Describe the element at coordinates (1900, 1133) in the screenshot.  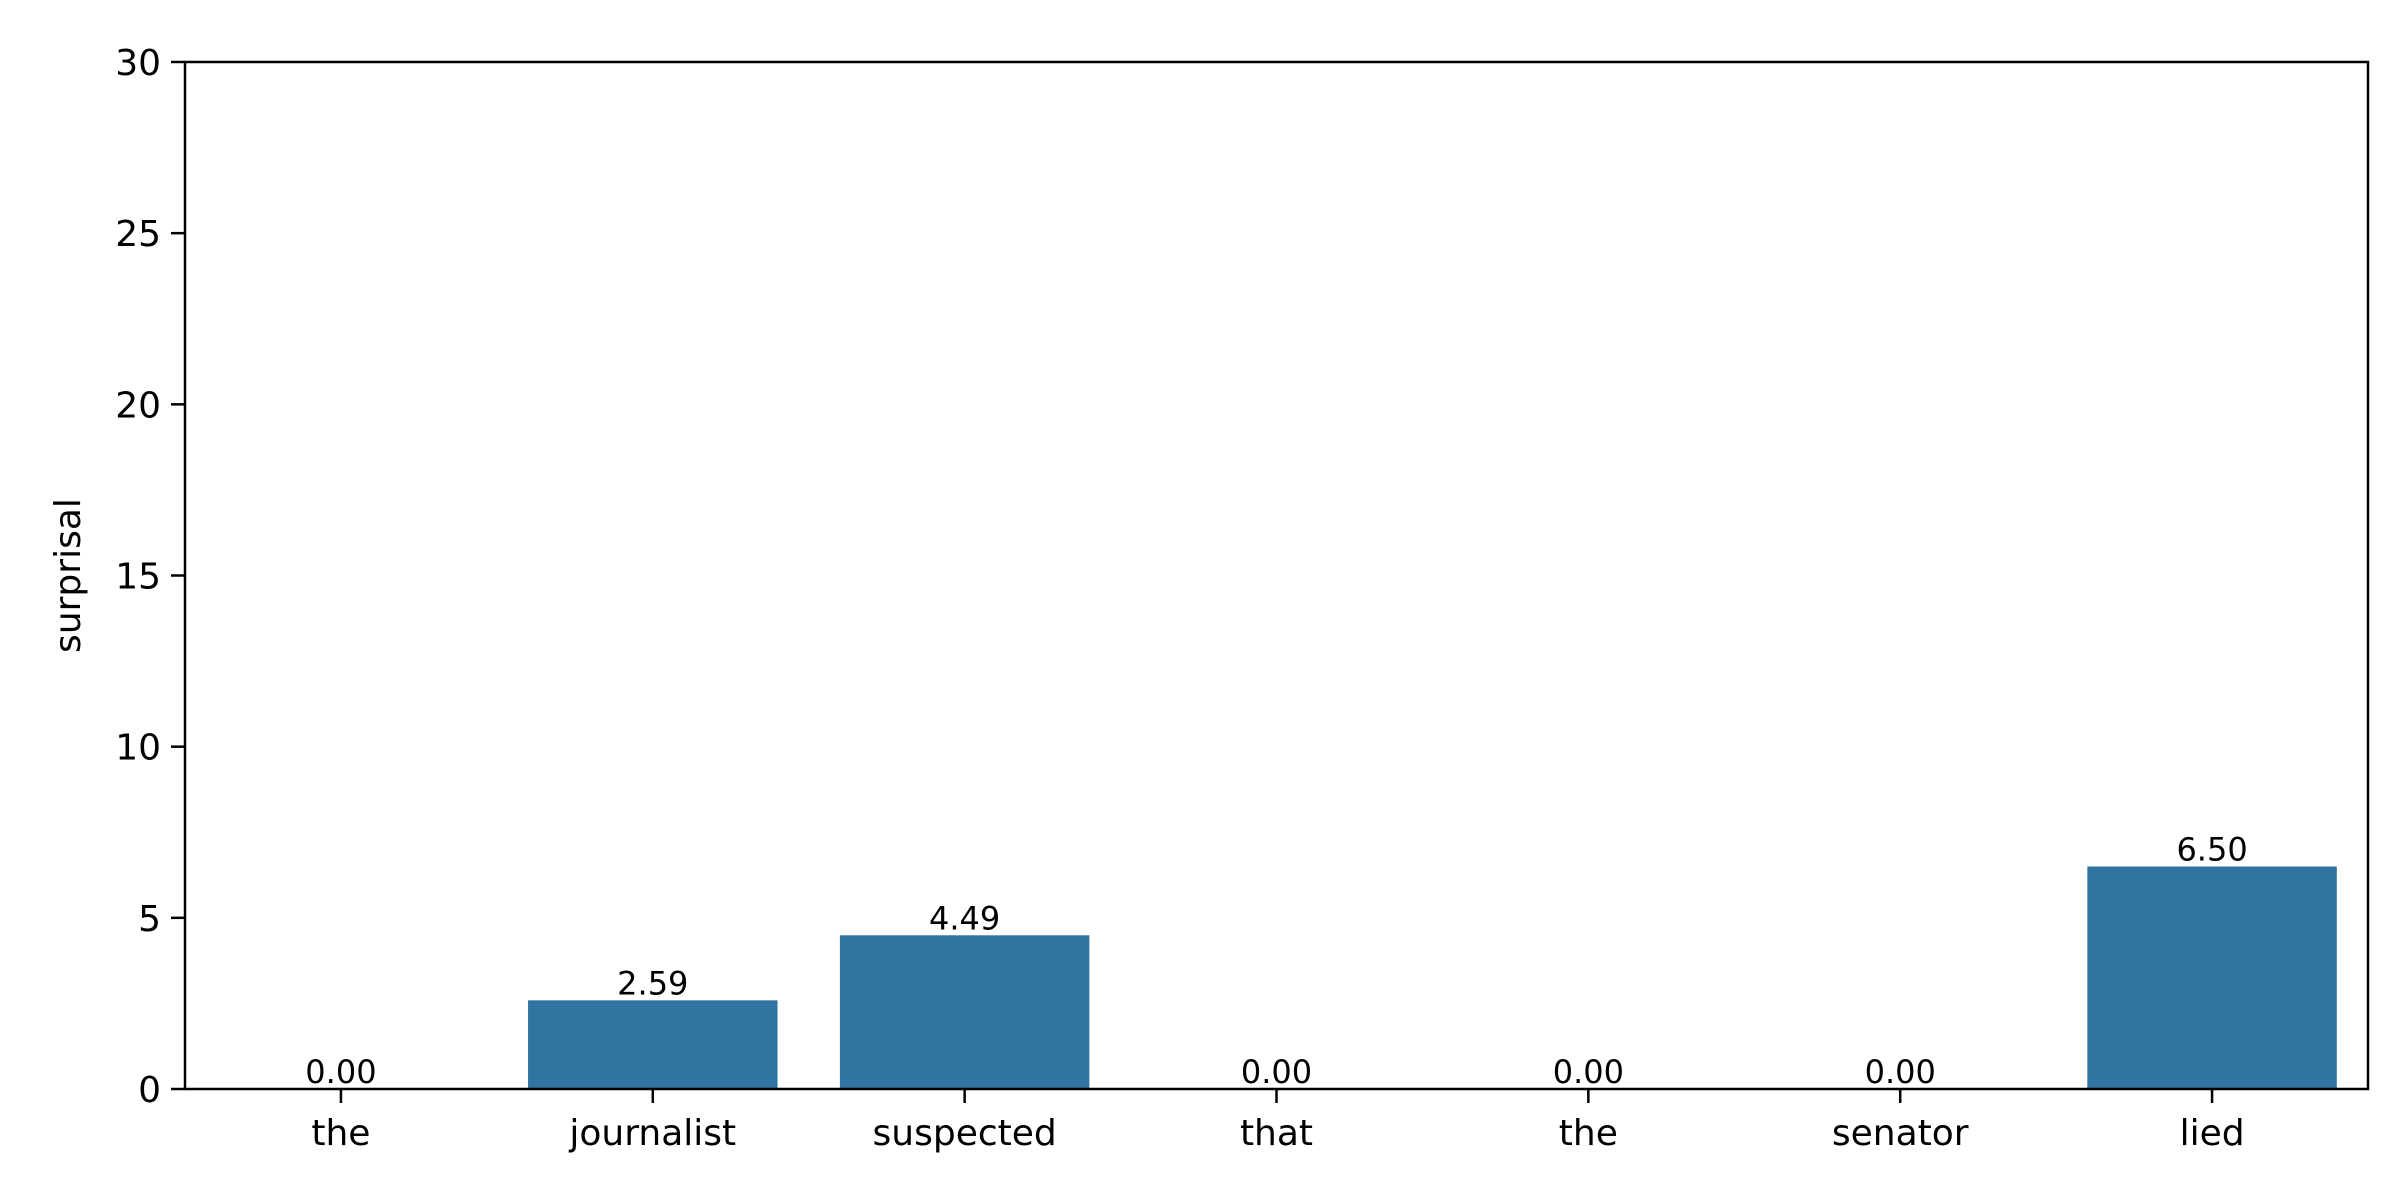
I see `x-tick-label: senator` at that location.